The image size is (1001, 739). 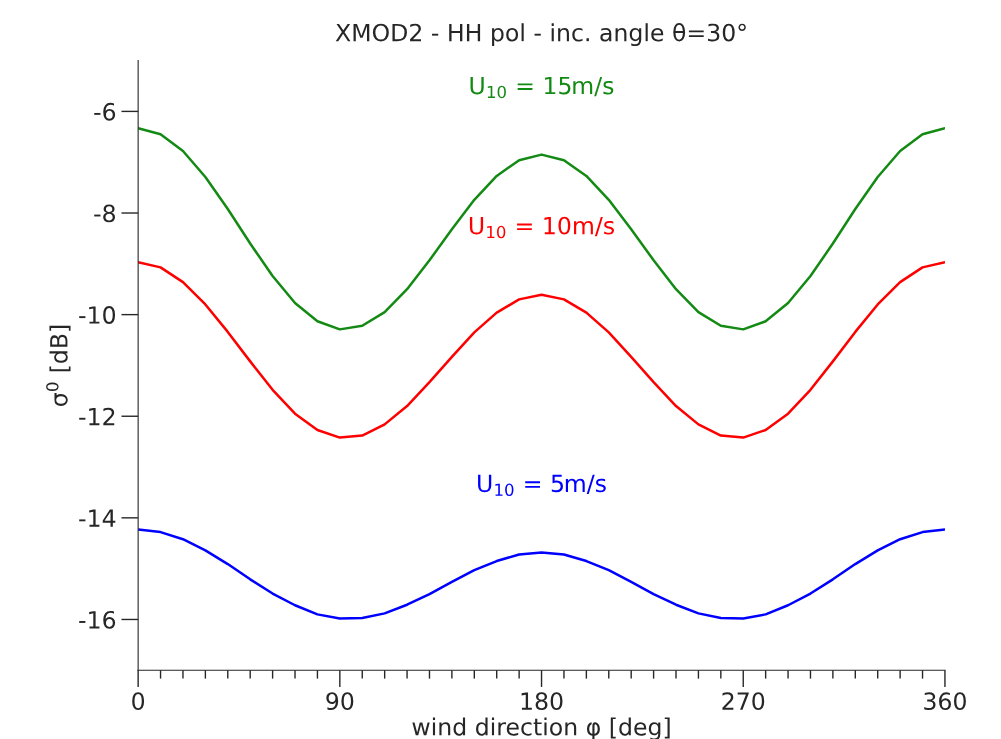 What do you see at coordinates (97, 619) in the screenshot?
I see `y-tick-label: -16` at bounding box center [97, 619].